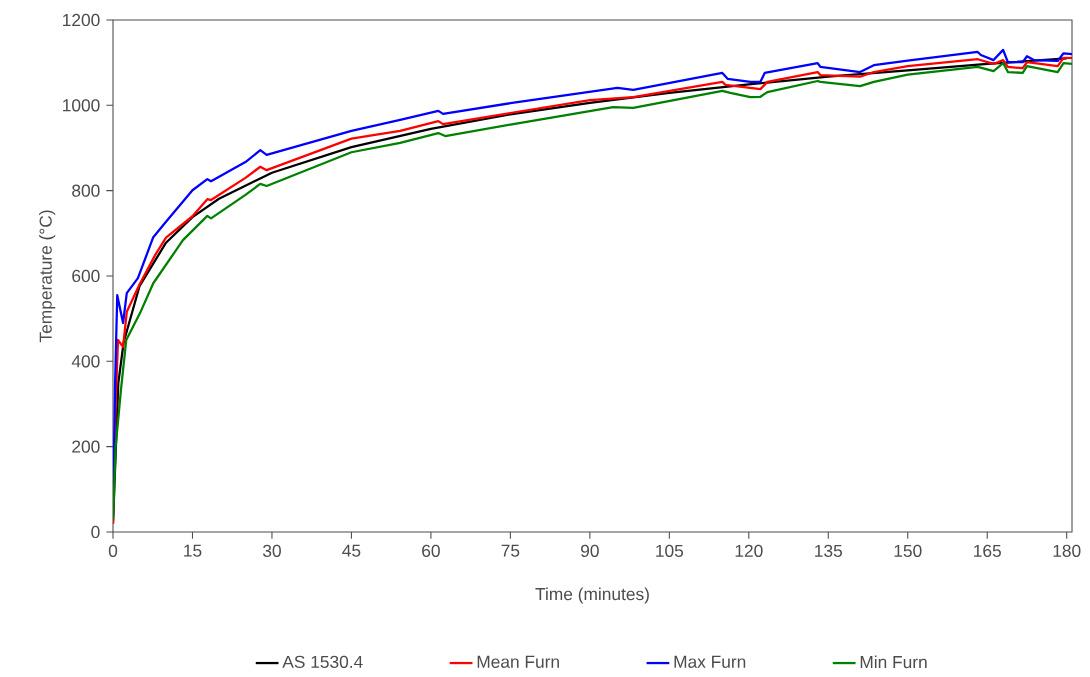 This screenshot has height=677, width=1090. I want to click on x-tick-label: 105, so click(670, 550).